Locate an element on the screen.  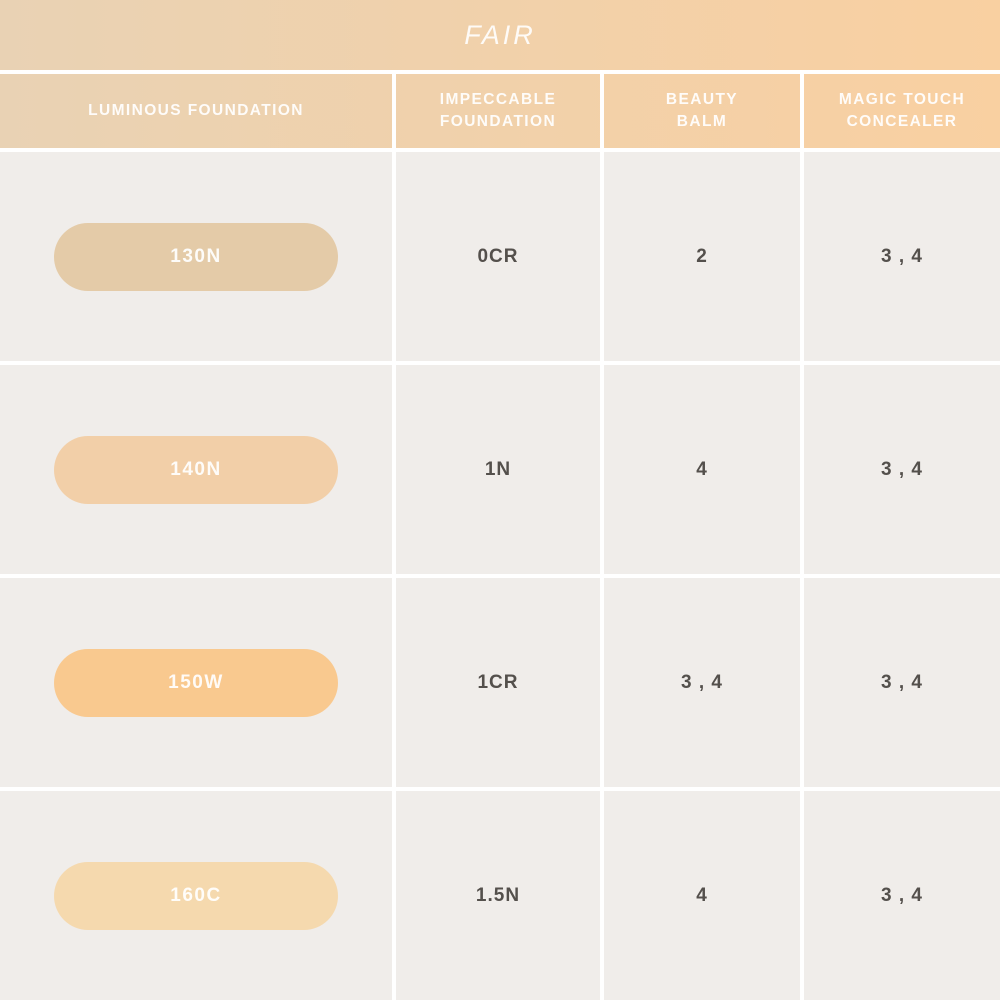
cell-value: 2 is located at coordinates (702, 256).